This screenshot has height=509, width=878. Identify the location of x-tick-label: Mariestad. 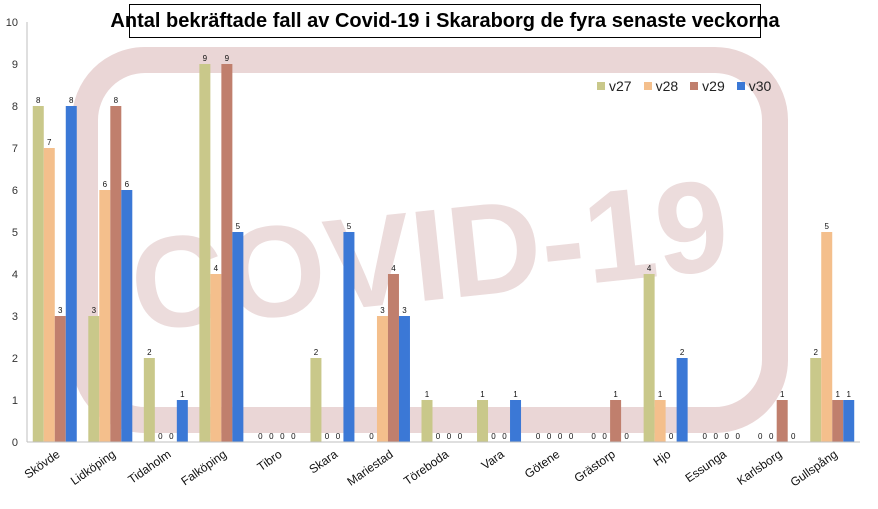
(369, 468).